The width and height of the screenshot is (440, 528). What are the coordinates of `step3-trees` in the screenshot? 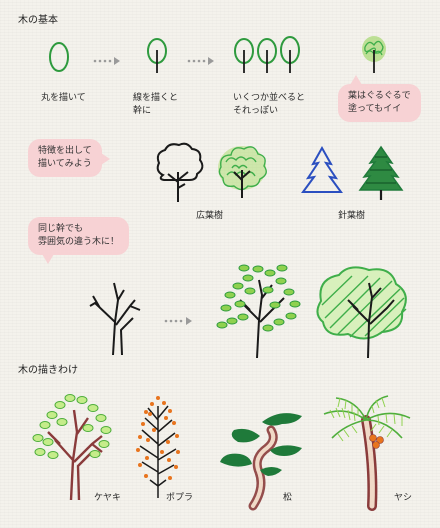 It's located at (267, 54).